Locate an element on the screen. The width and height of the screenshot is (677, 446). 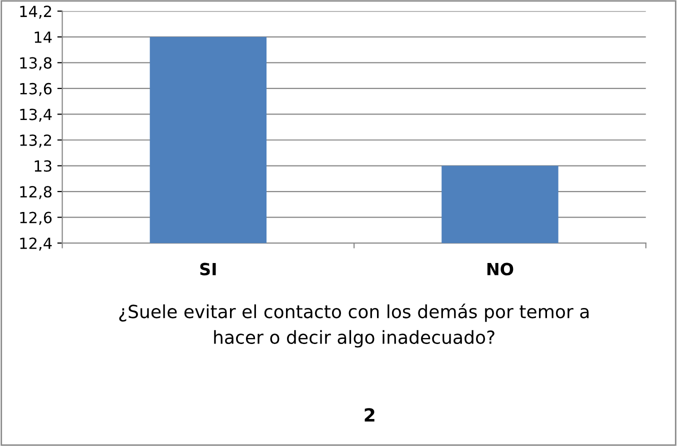
y-tick-label: 13,8 is located at coordinates (36, 63).